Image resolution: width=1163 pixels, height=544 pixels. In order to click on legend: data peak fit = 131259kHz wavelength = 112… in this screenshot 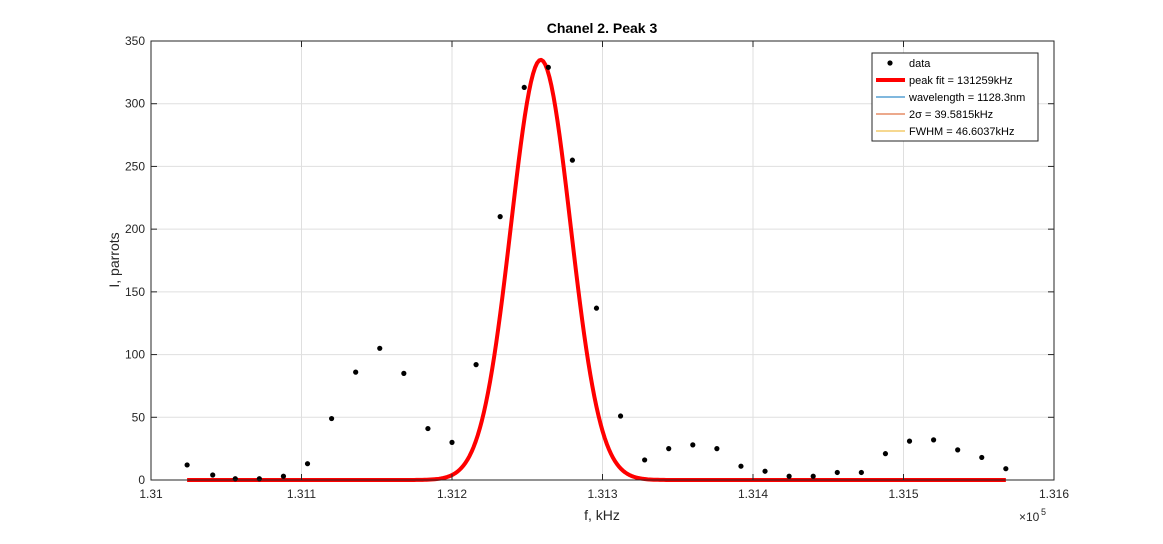, I will do `click(955, 97)`.